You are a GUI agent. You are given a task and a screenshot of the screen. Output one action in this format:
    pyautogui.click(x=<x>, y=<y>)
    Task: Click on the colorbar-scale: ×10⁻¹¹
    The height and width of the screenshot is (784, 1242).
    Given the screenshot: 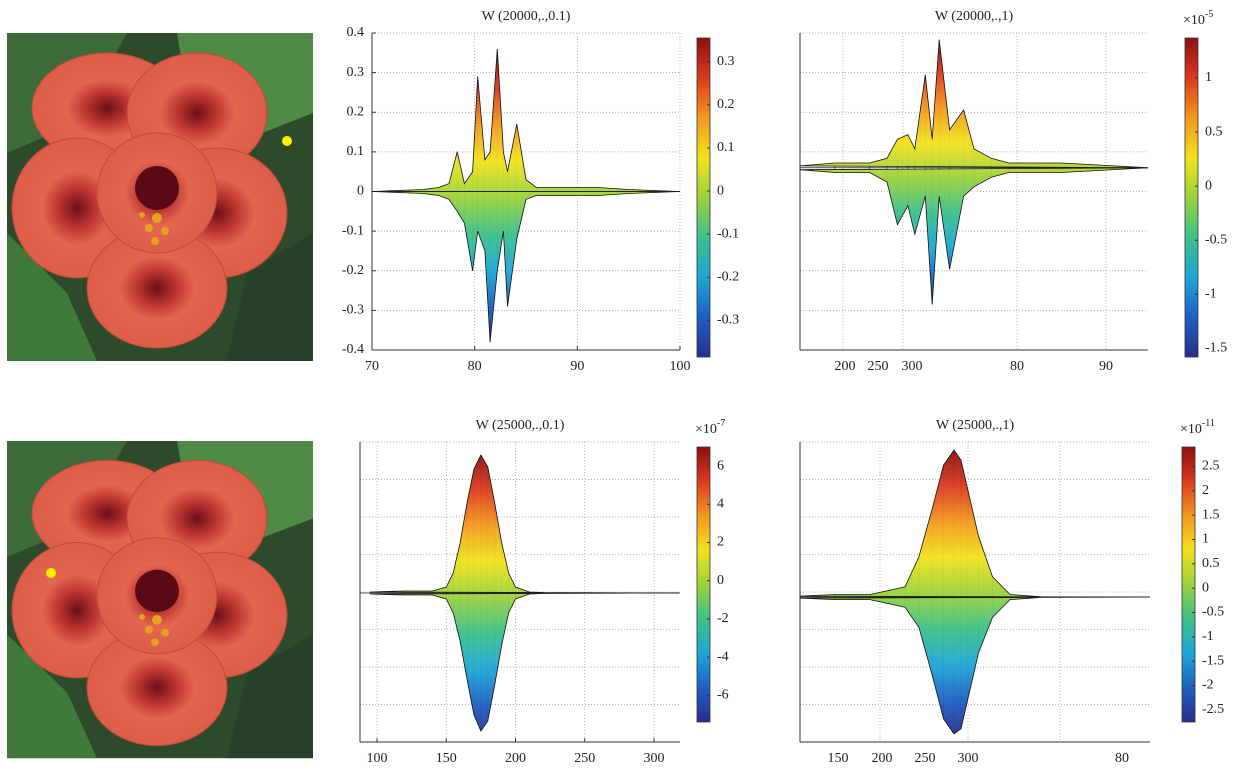 What is the action you would take?
    pyautogui.click(x=1197, y=427)
    